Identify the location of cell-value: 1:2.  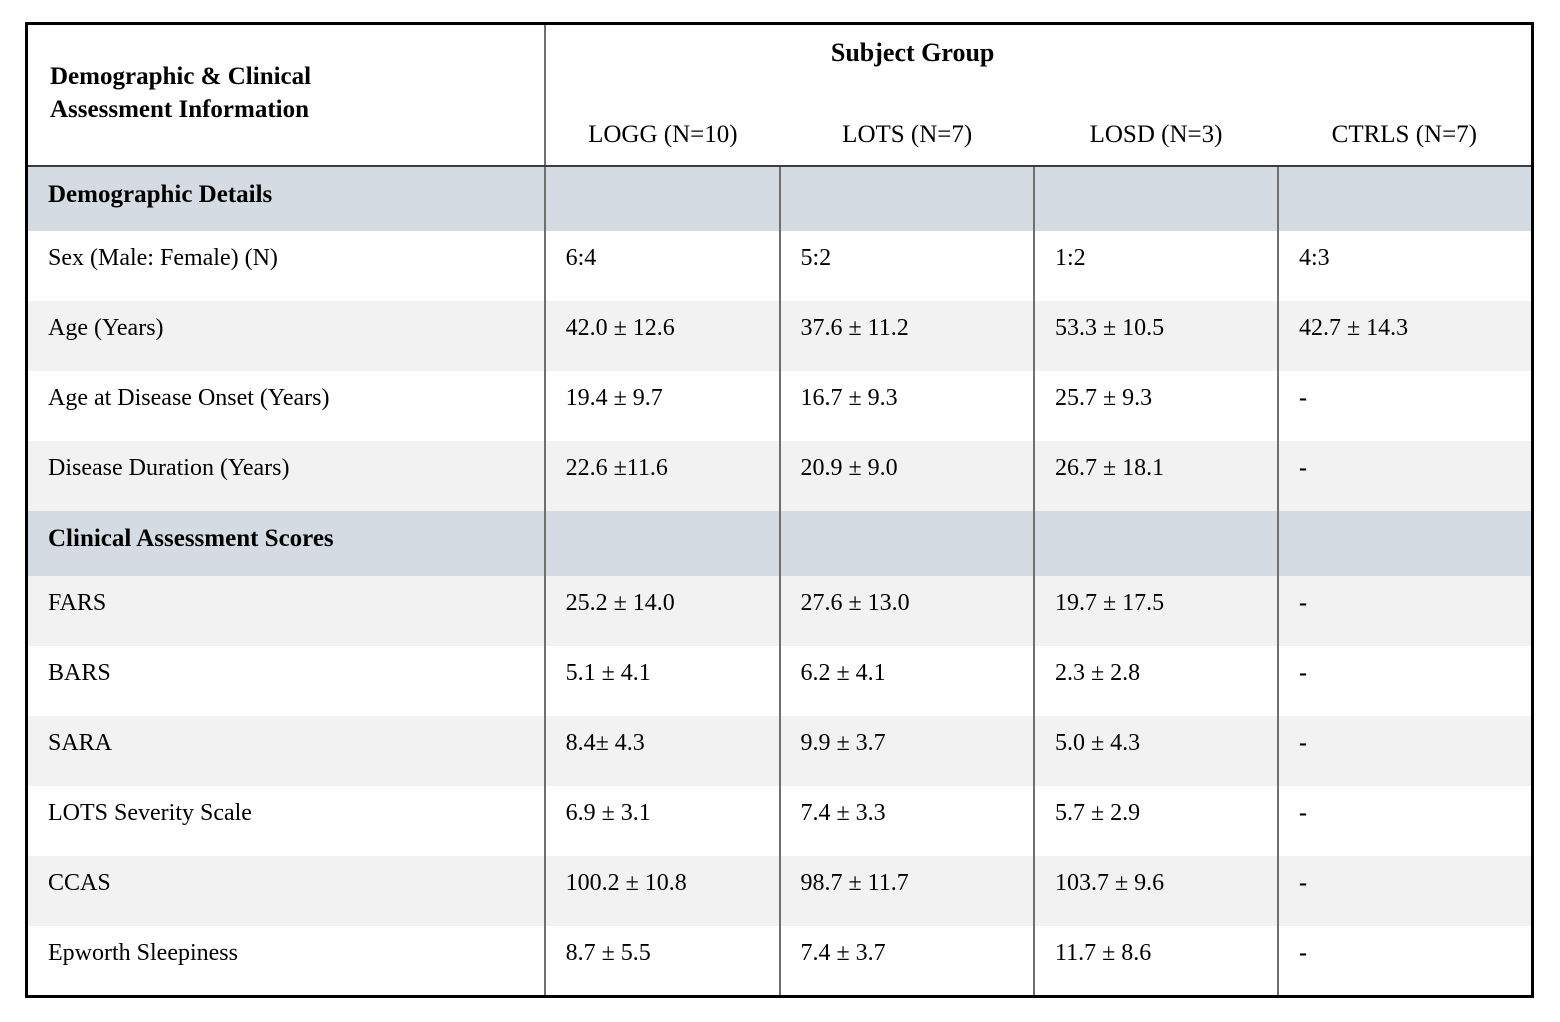
(1155, 266).